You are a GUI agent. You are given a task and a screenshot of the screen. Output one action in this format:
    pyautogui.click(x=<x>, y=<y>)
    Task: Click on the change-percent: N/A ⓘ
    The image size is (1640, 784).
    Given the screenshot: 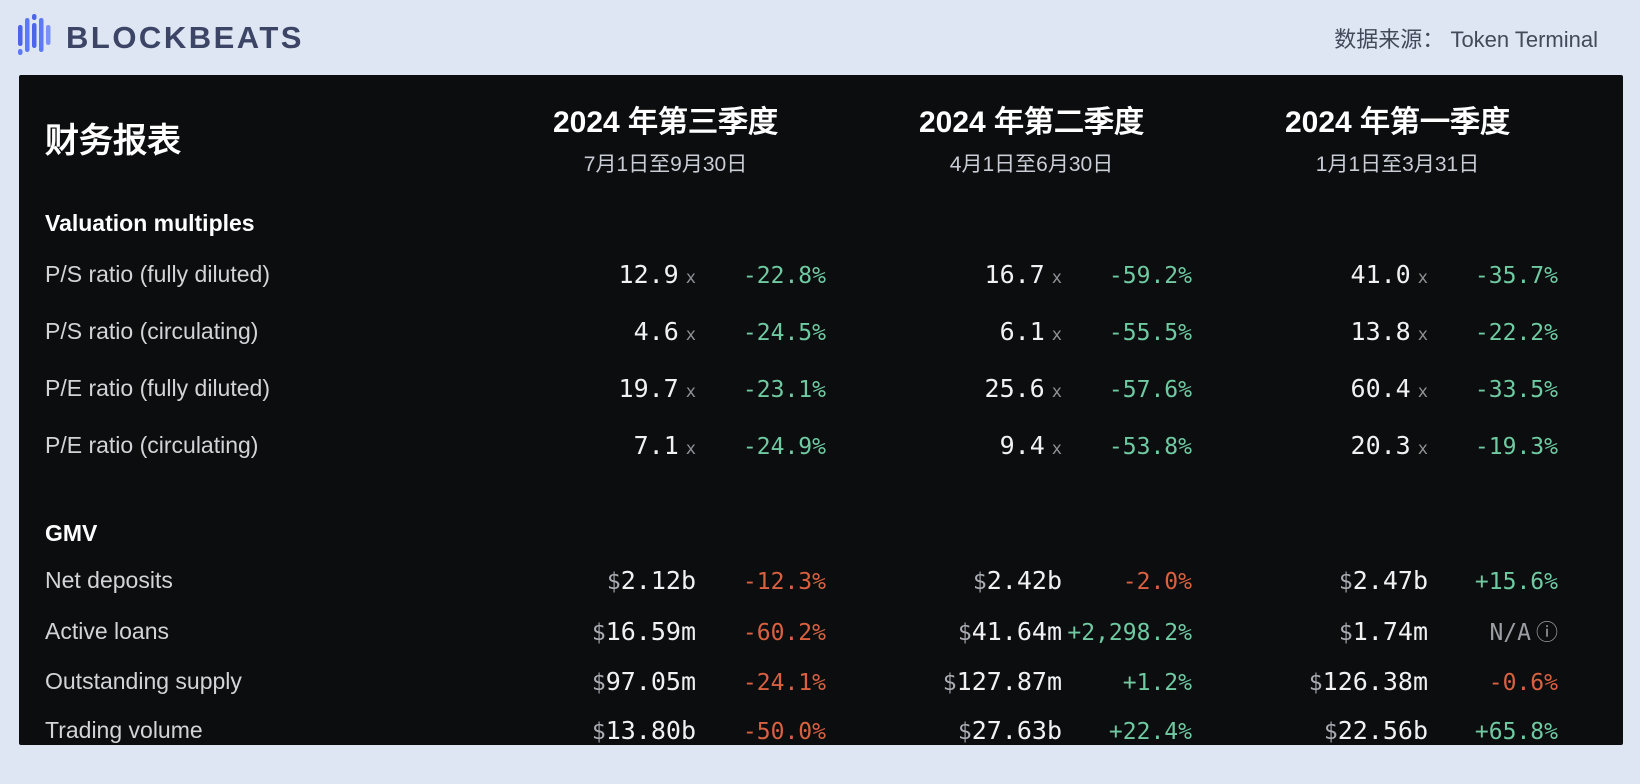 What is the action you would take?
    pyautogui.click(x=1493, y=631)
    